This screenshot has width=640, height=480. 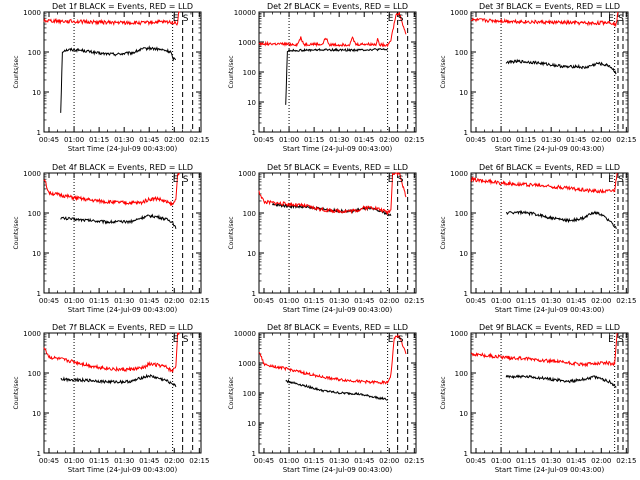 I want to click on chart-title: Det 3f BLACK = Events, RED = LLD, so click(x=549, y=6).